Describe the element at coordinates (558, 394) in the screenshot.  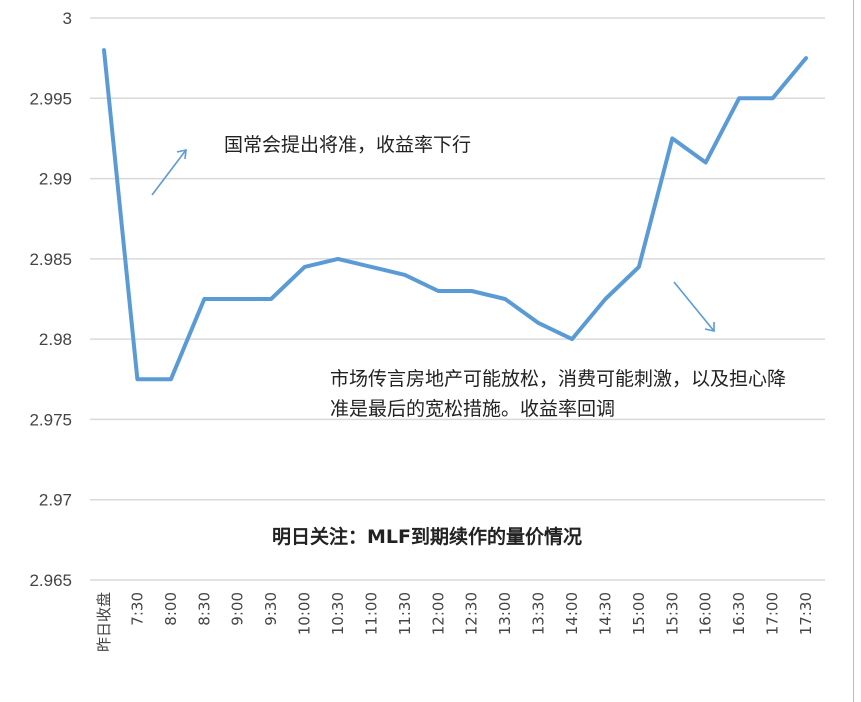
I see `fall-annotation: 市场传言房地产可能放松，消费可能刺激，以及担心降准是最后的宽松措施。收益率回调` at that location.